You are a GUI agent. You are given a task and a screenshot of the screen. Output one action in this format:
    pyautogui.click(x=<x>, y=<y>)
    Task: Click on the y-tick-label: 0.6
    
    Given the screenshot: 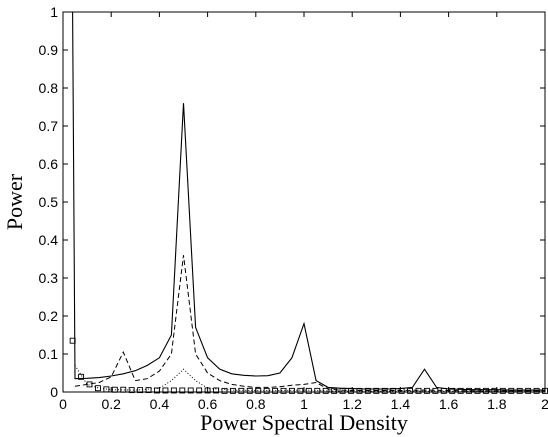 What is the action you would take?
    pyautogui.click(x=49, y=164)
    